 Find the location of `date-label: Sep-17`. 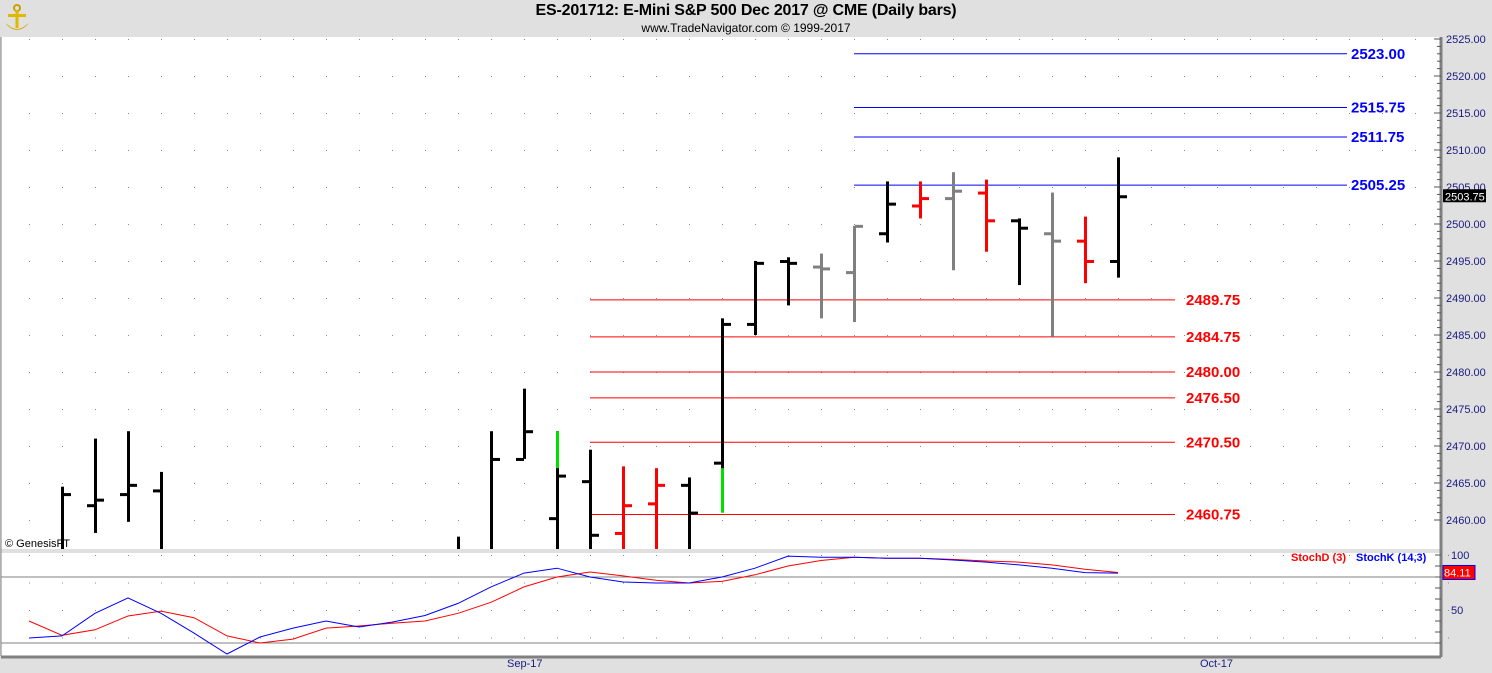

date-label: Sep-17 is located at coordinates (524, 664).